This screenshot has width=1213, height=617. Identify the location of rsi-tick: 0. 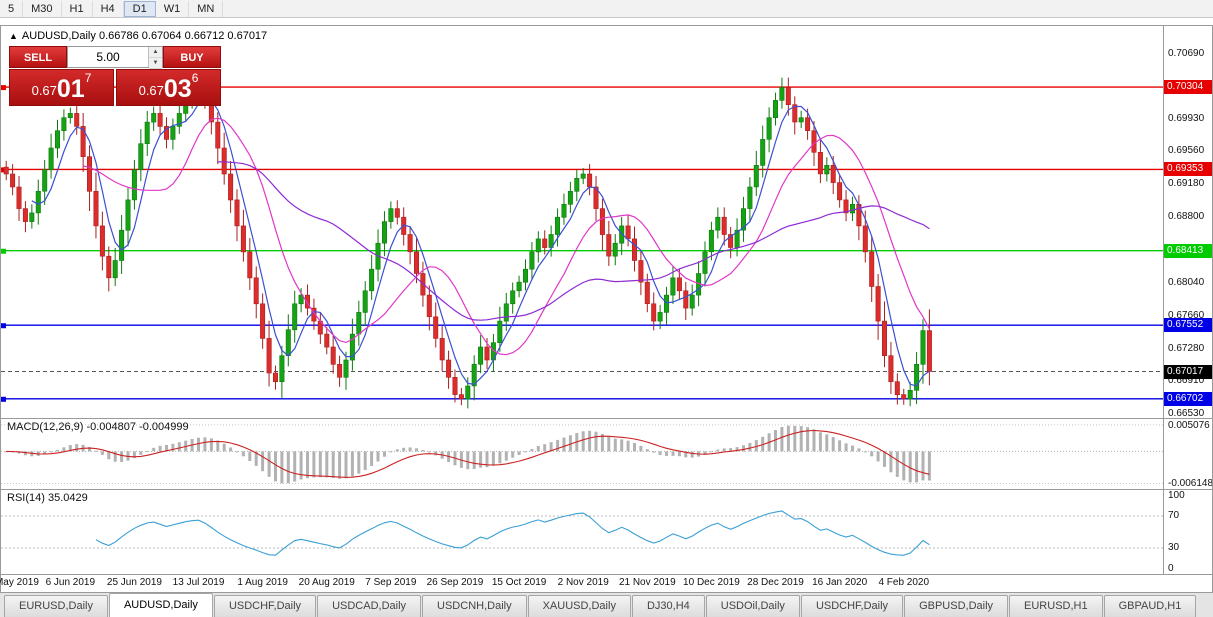
(1171, 568).